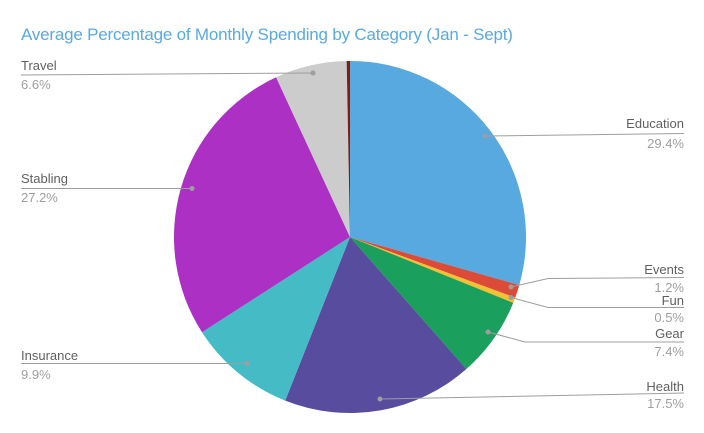 The width and height of the screenshot is (704, 433). Describe the element at coordinates (438, 173) in the screenshot. I see `pie-slice-education` at that location.